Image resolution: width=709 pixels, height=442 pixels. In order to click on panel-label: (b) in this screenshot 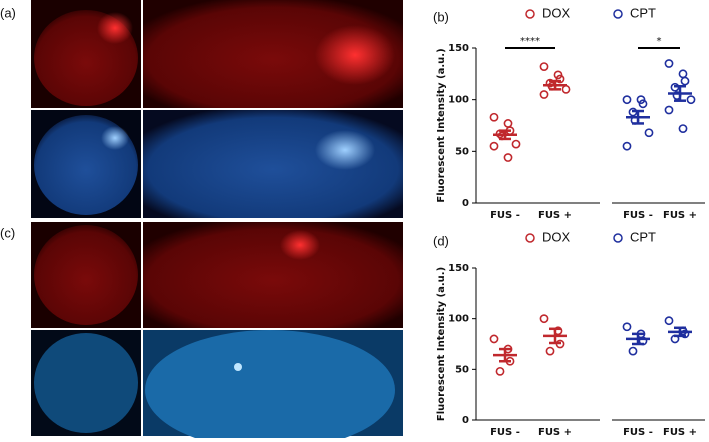, I will do `click(441, 16)`.